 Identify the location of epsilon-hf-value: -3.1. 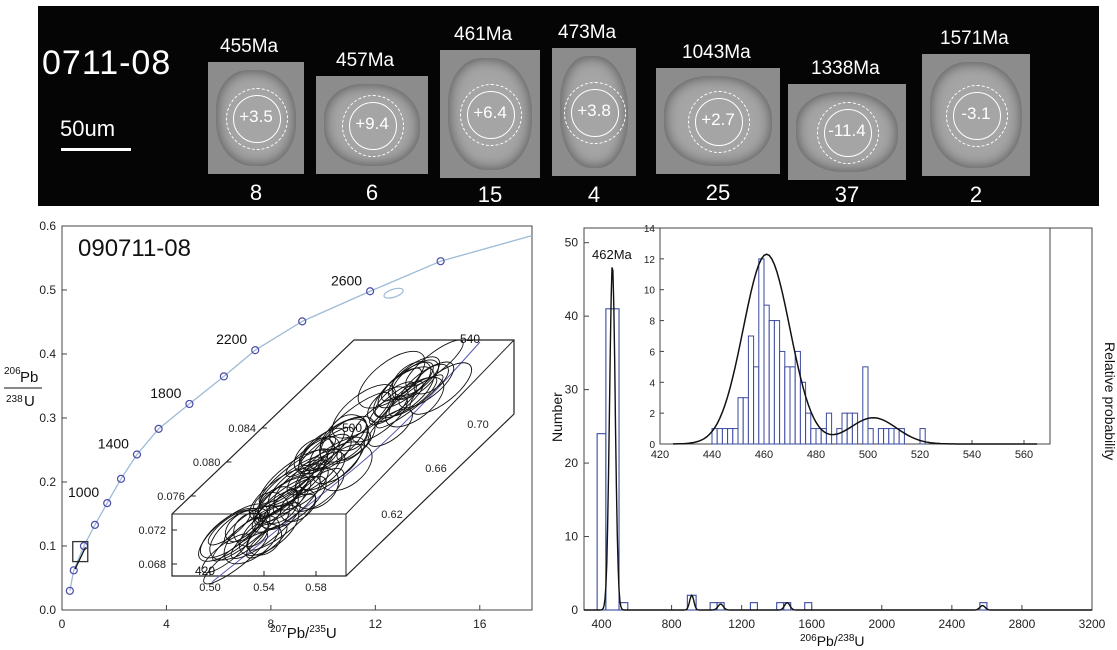
(976, 113).